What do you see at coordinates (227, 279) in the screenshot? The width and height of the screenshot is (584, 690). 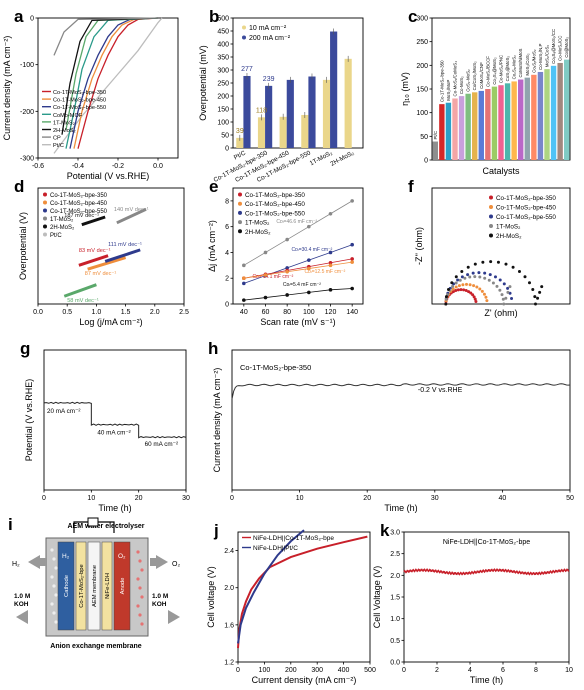 I see `e-ytick-label: 2` at bounding box center [227, 279].